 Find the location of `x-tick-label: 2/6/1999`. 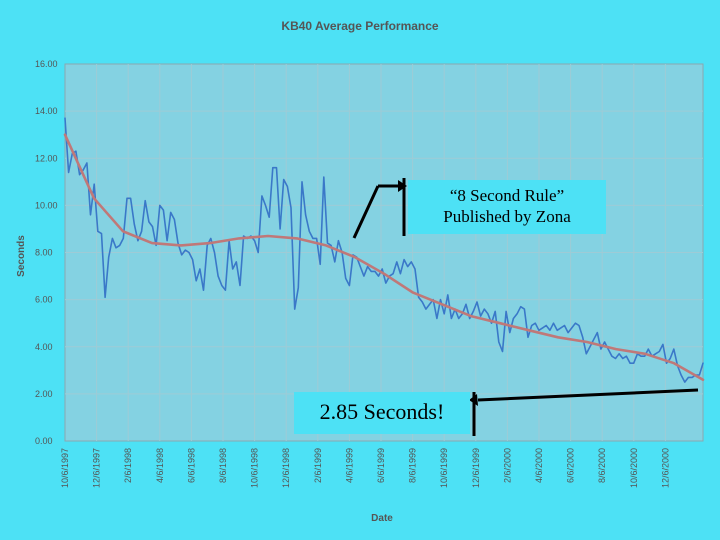

x-tick-label: 2/6/1999 is located at coordinates (318, 465).